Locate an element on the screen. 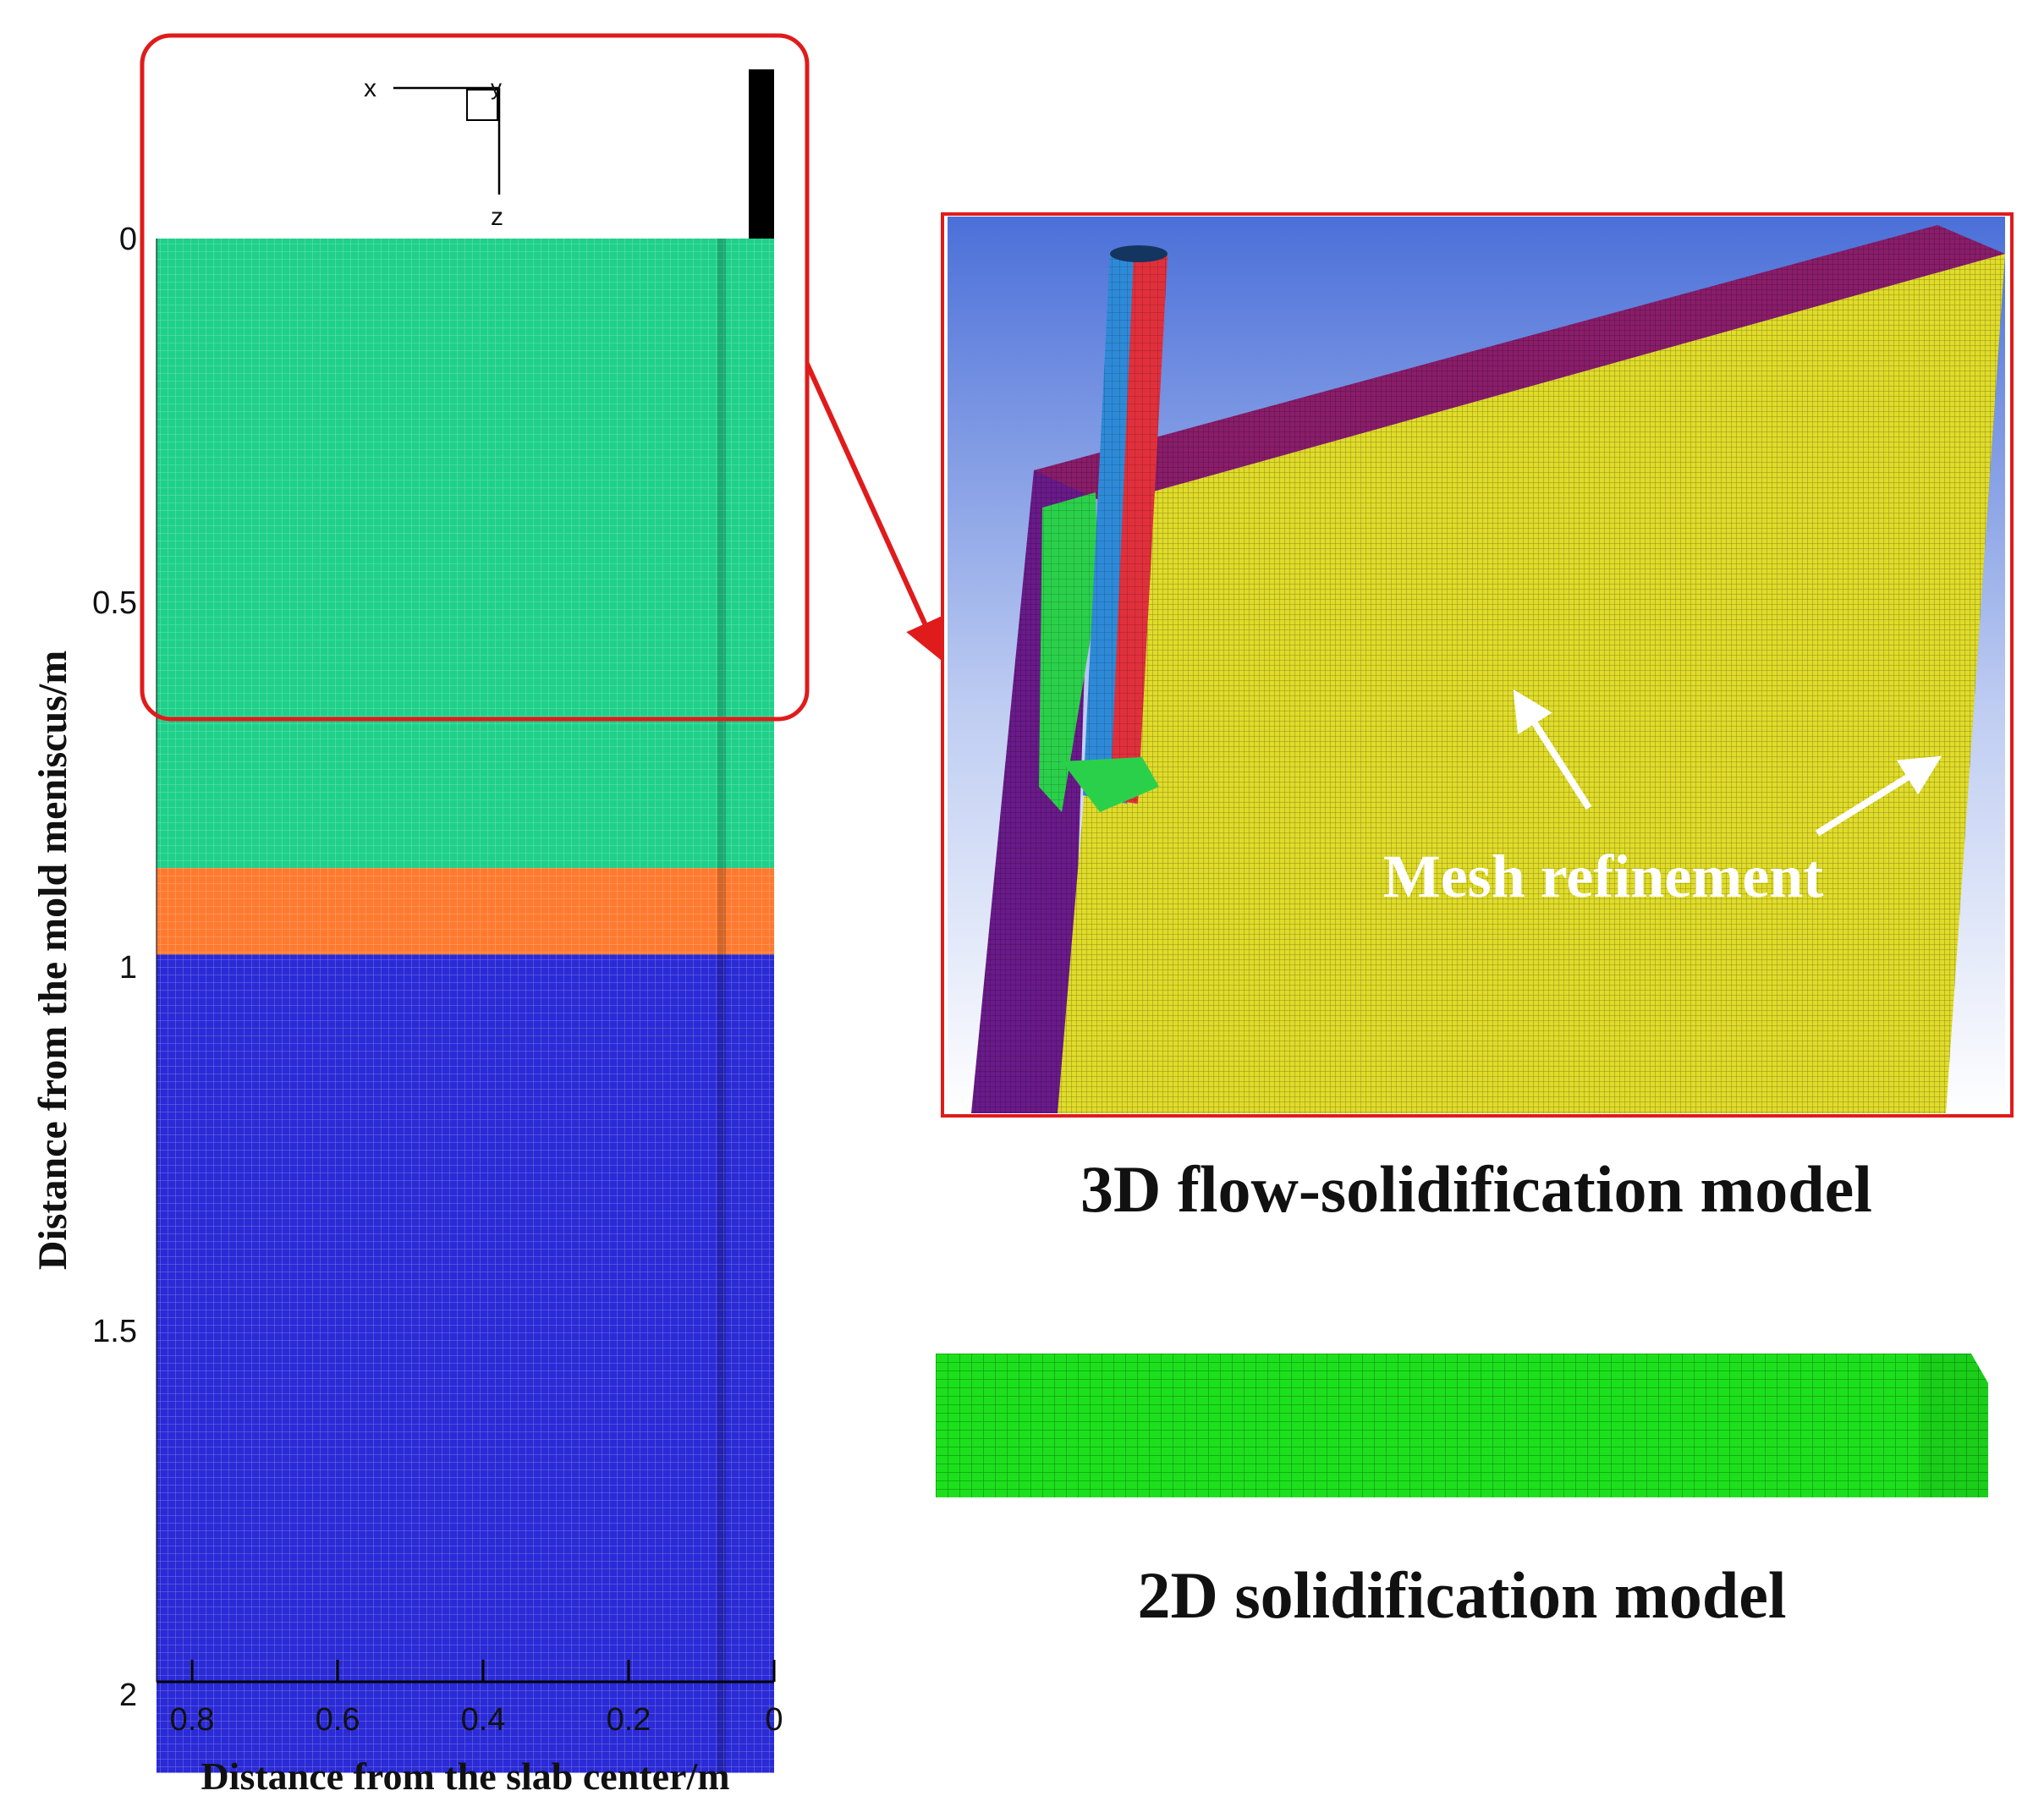 The height and width of the screenshot is (1807, 2044). nozzle-bar is located at coordinates (761, 154).